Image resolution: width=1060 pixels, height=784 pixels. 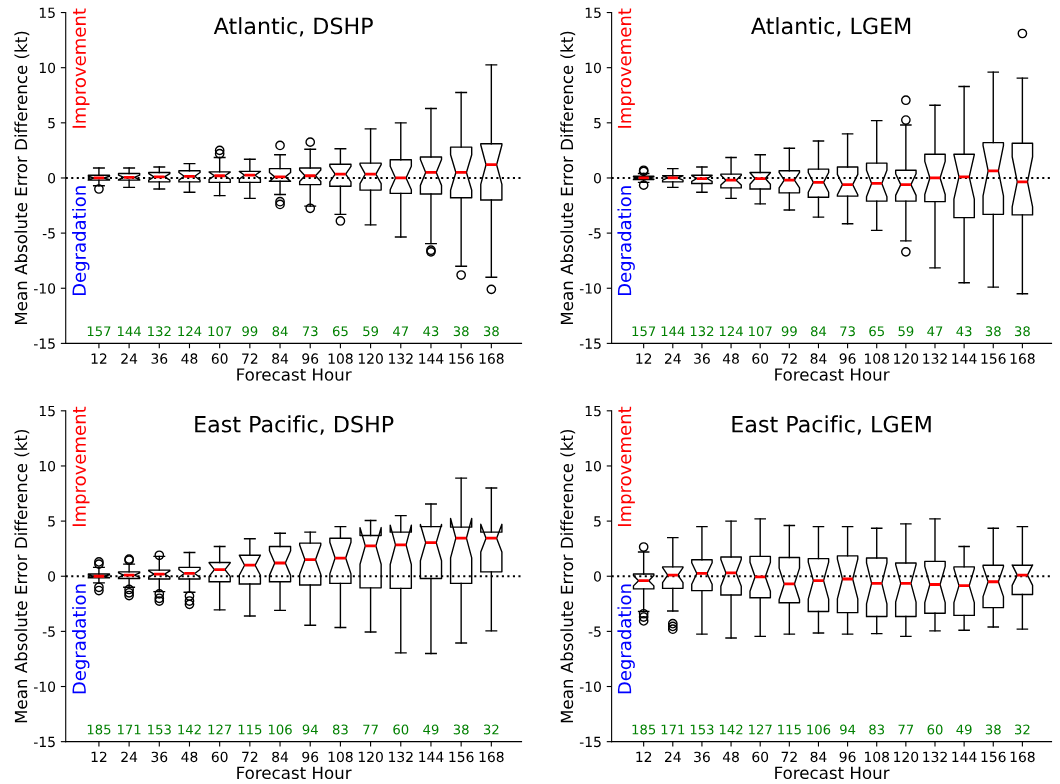 What do you see at coordinates (935, 331) in the screenshot?
I see `annotation: 47` at bounding box center [935, 331].